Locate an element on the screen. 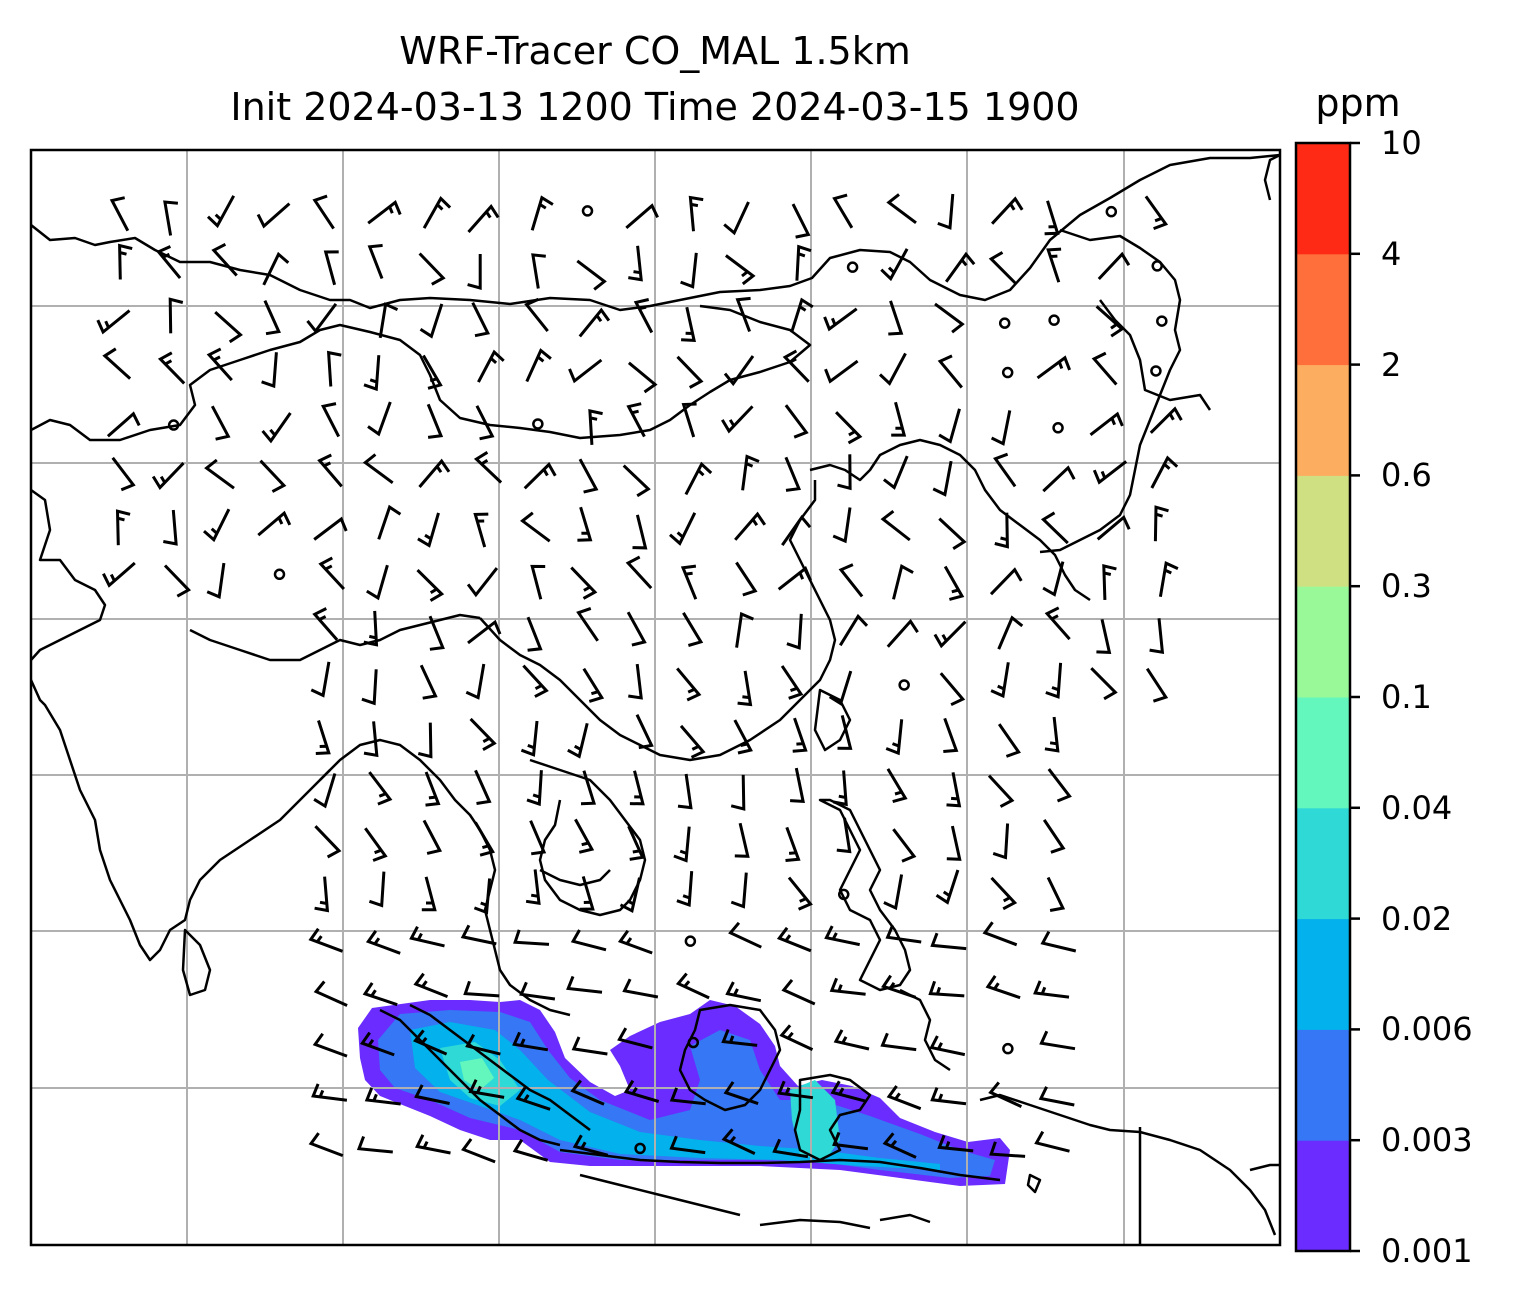 The width and height of the screenshot is (1528, 1306). colorbar-tick-label: 0.02 is located at coordinates (1417, 918).